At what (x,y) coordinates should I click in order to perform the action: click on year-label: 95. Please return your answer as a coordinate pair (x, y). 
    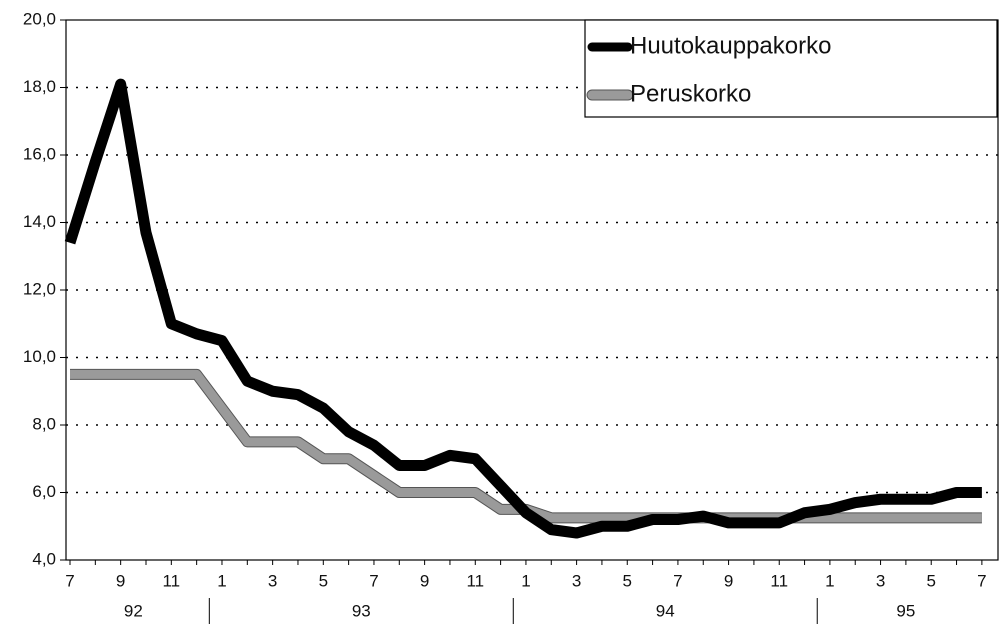
    Looking at the image, I should click on (905, 610).